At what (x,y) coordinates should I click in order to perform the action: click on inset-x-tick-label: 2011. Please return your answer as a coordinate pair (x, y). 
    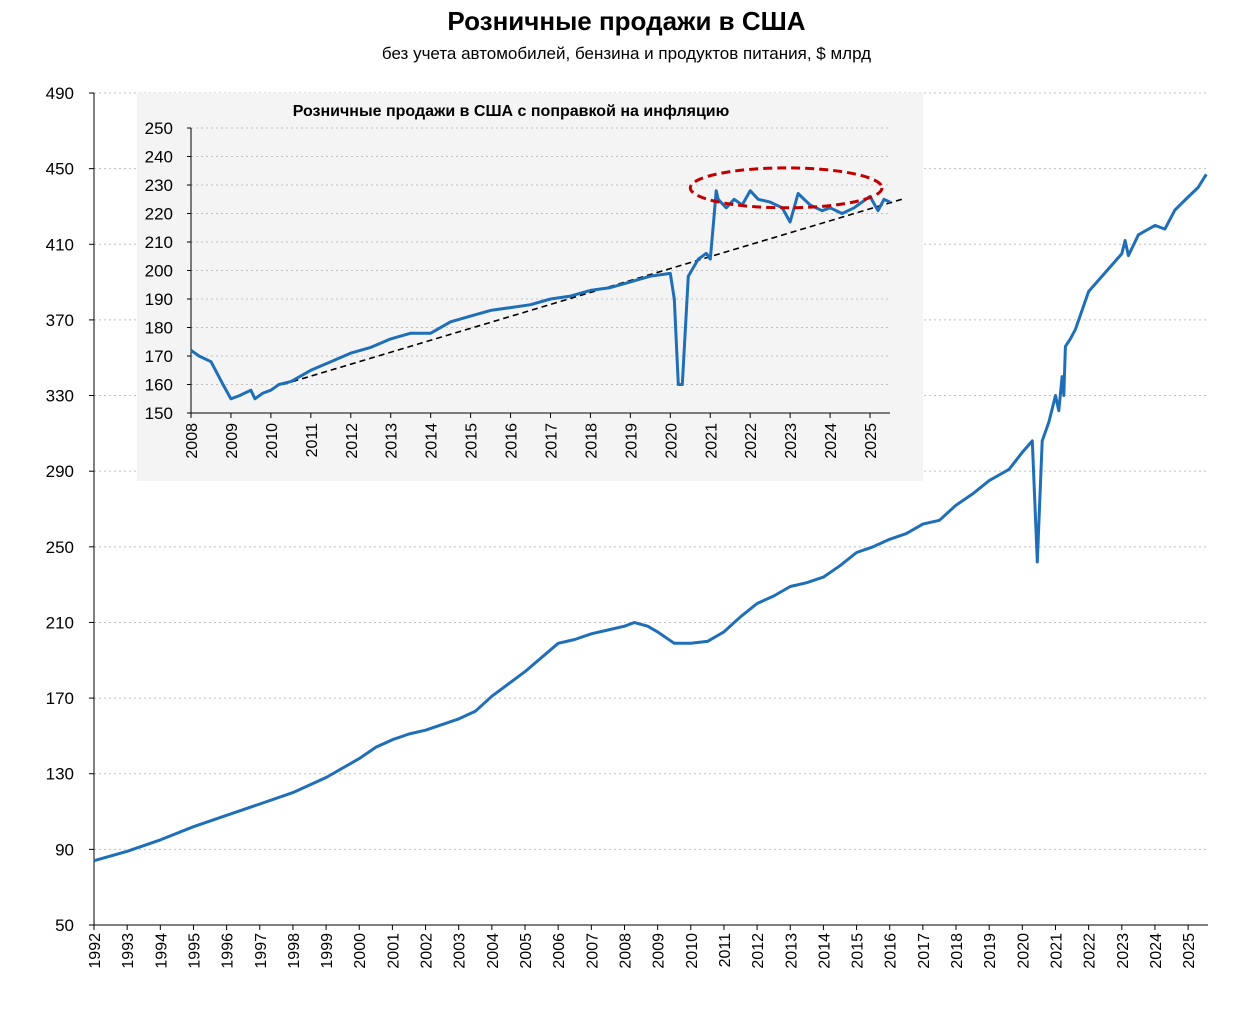
    Looking at the image, I should click on (312, 440).